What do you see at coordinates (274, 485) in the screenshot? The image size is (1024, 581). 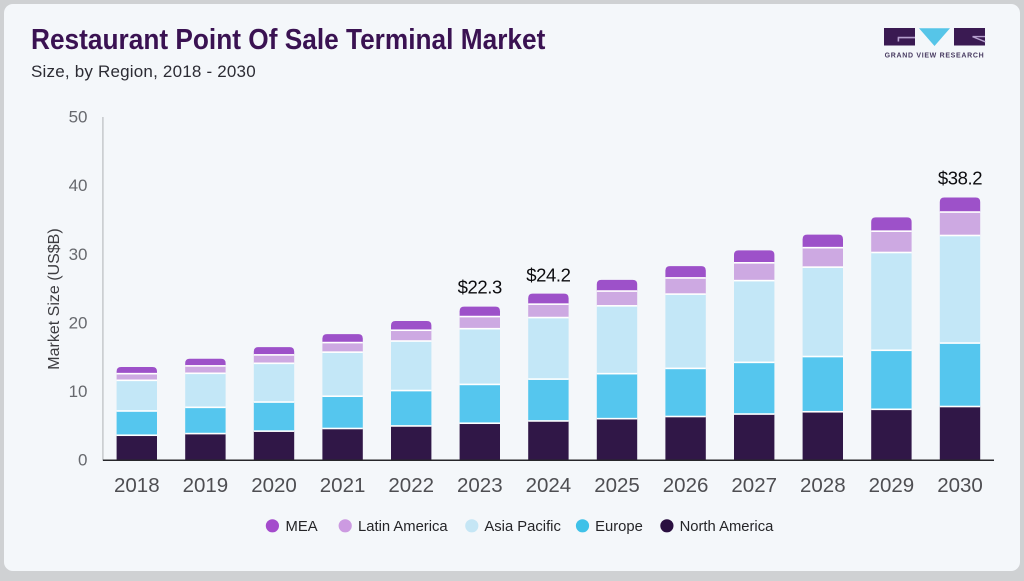 I see `svg-text: 2020` at bounding box center [274, 485].